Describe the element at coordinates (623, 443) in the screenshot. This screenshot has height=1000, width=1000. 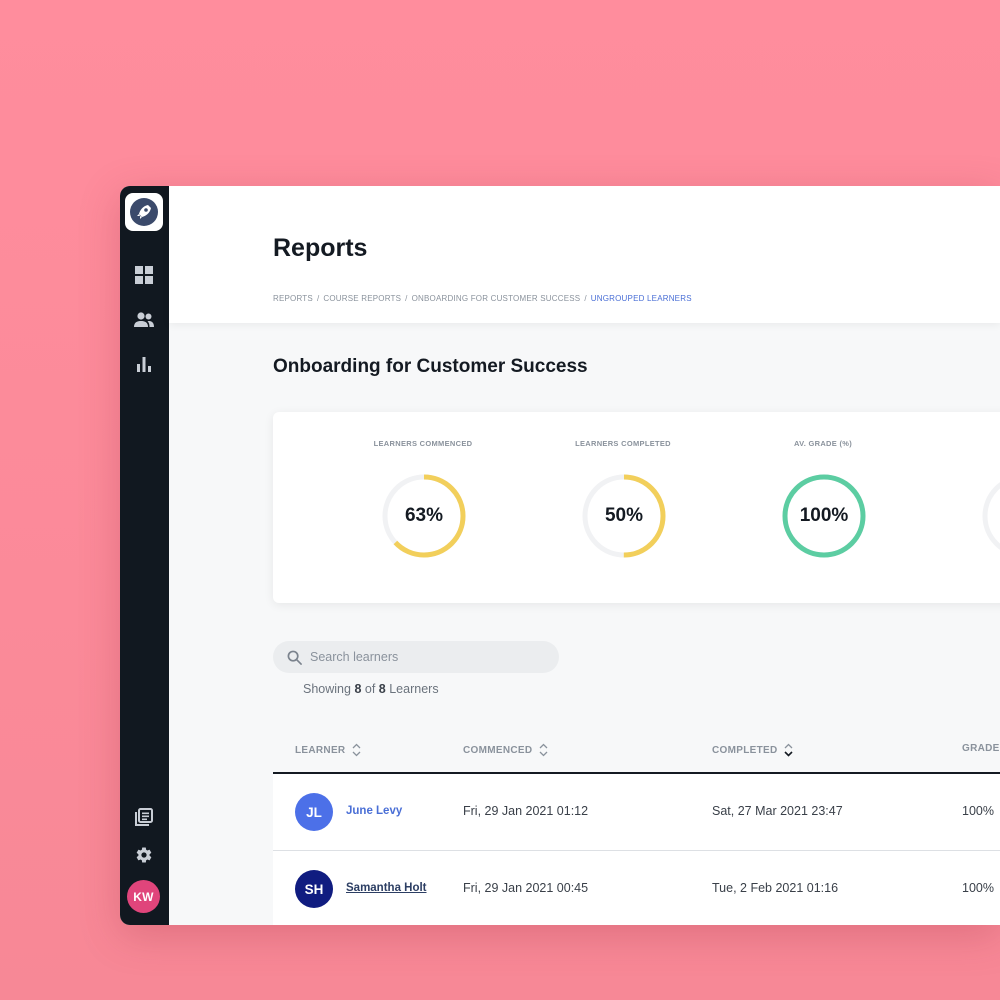
I see `stat-label: LEARNERS COMPLETED` at that location.